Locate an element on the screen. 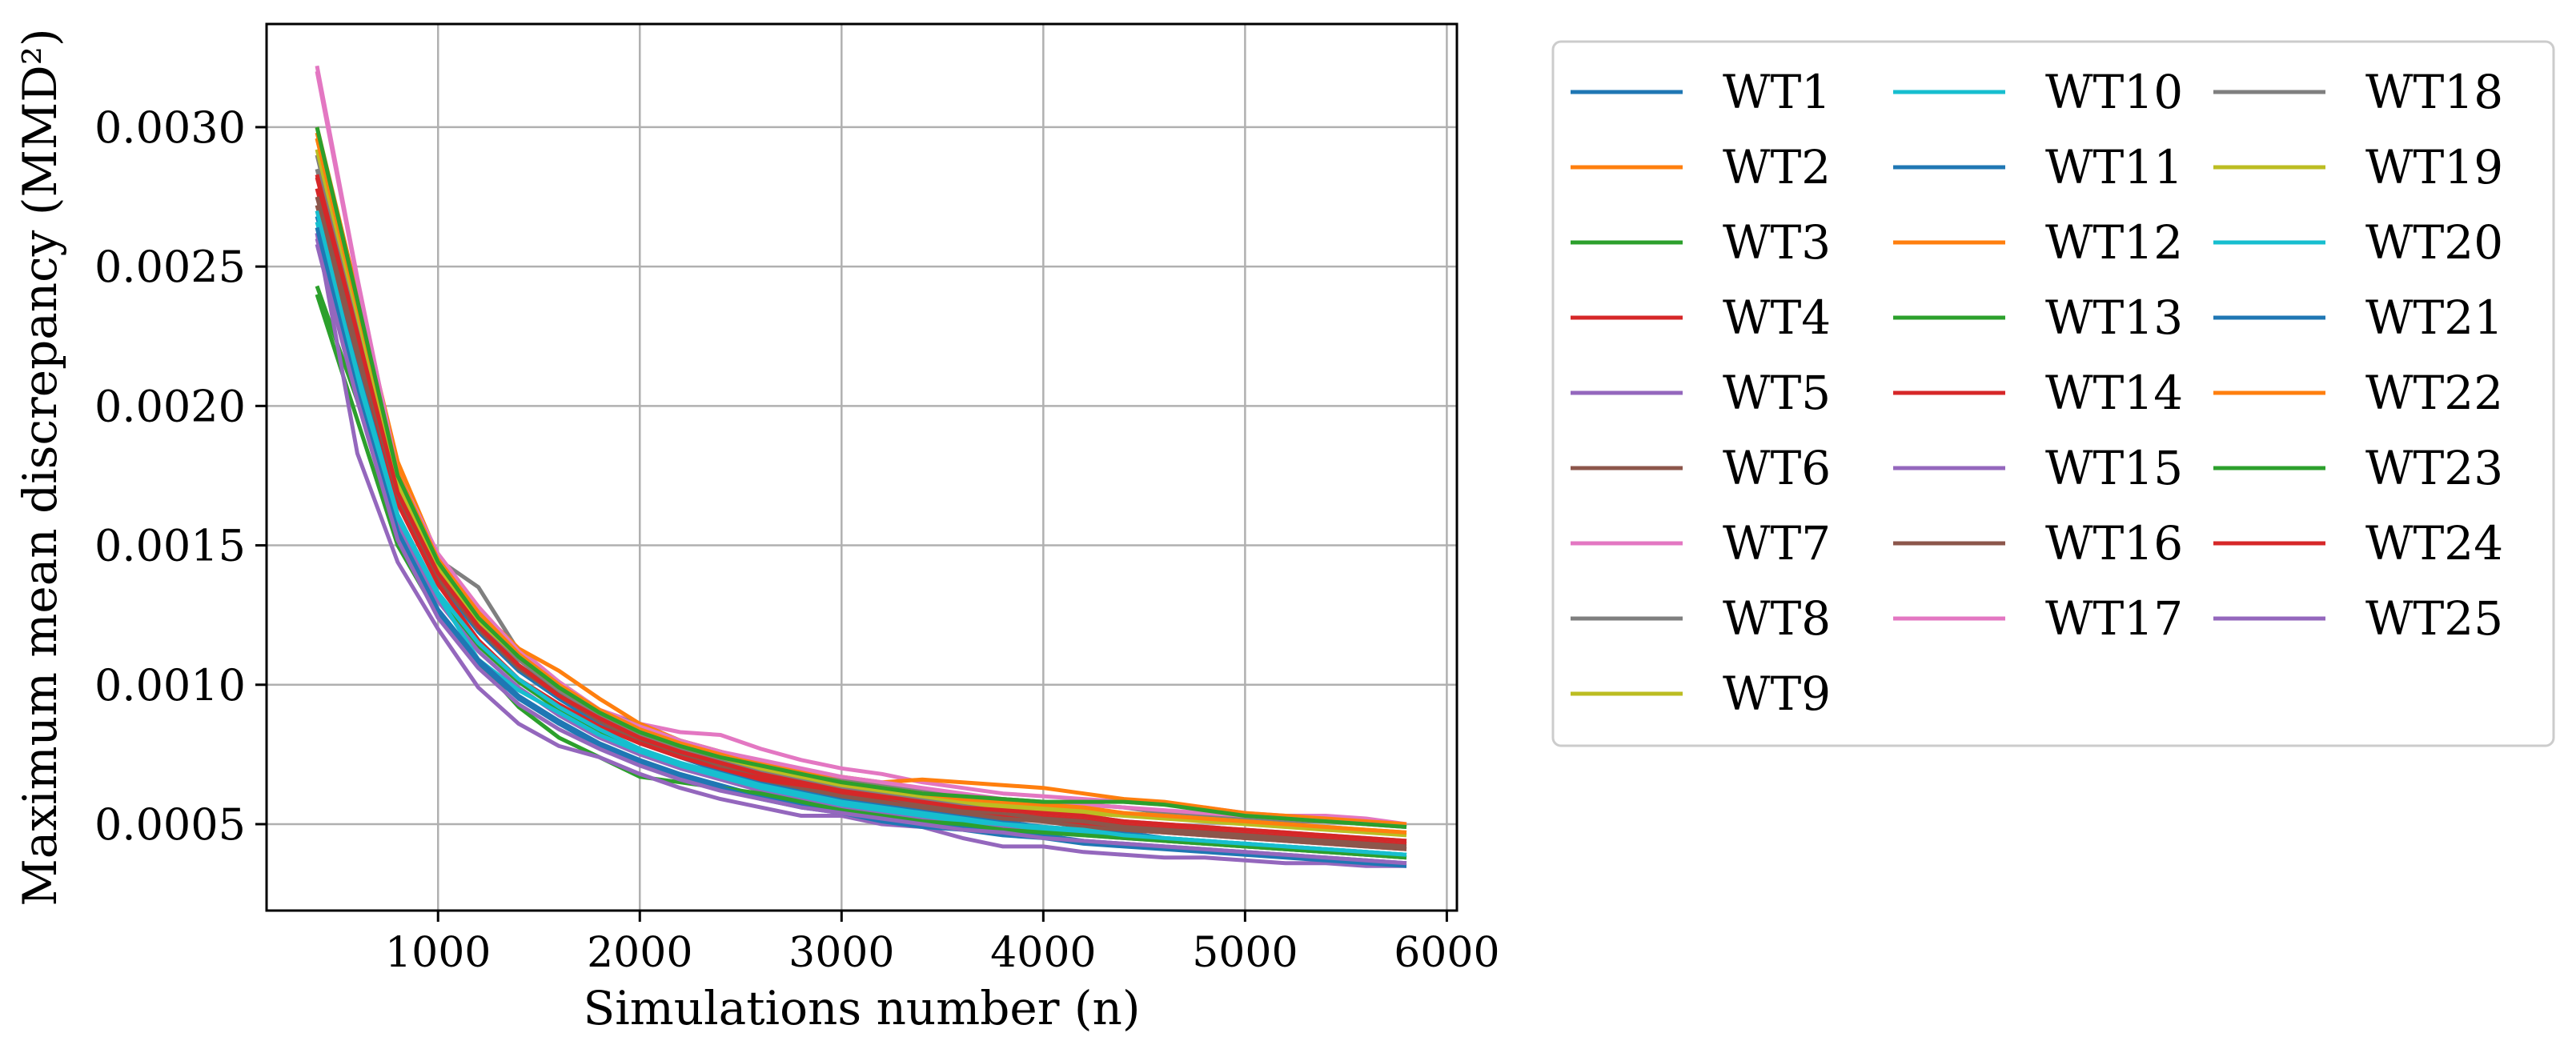  legend-label-wt10: WT10 is located at coordinates (2114, 92).